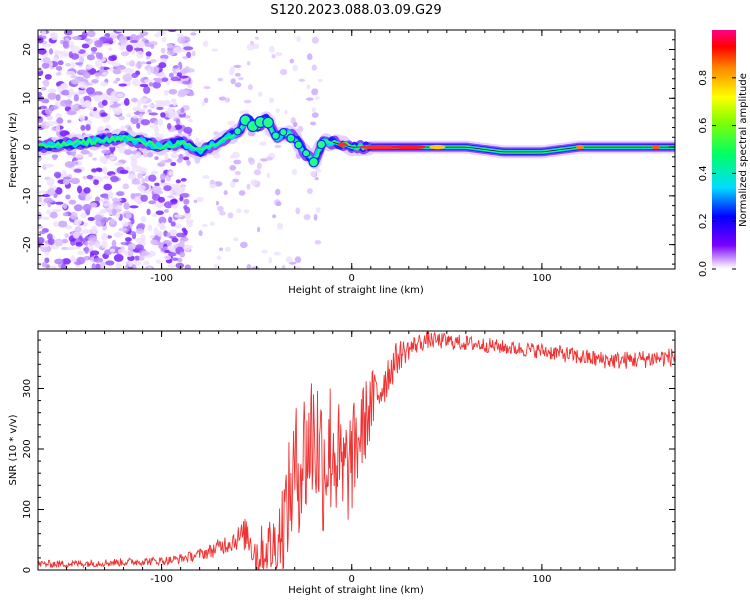 This screenshot has height=600, width=750. I want to click on x-tick-label: 0, so click(352, 579).